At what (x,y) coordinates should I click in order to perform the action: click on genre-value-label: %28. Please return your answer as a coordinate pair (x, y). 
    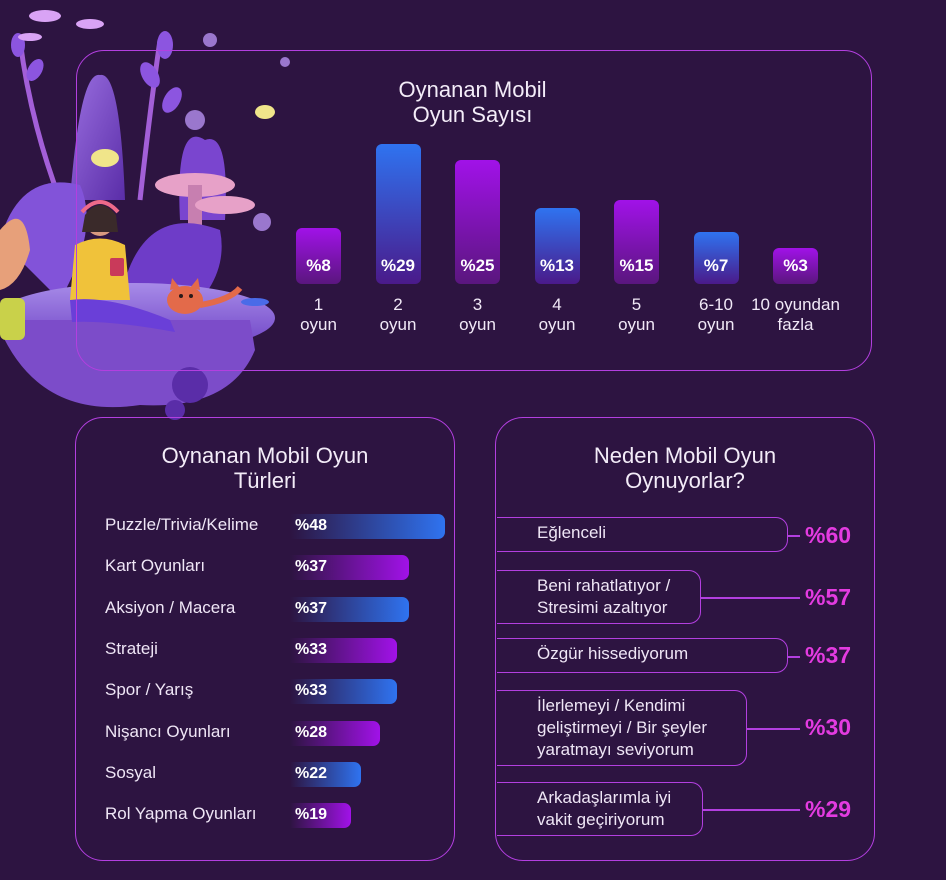
    Looking at the image, I should click on (311, 732).